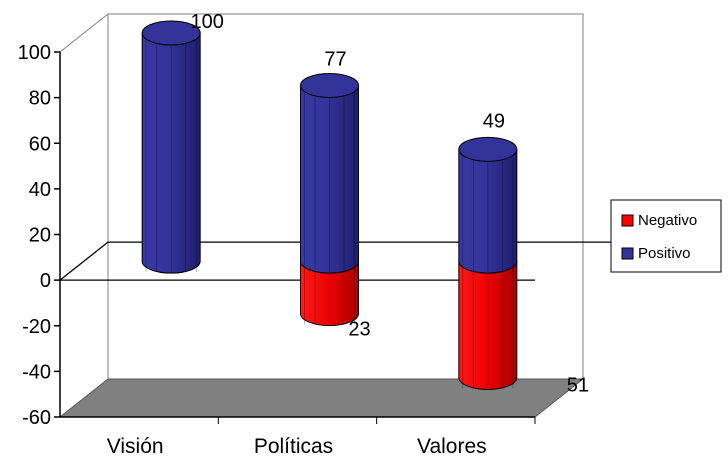 Image resolution: width=728 pixels, height=457 pixels. Describe the element at coordinates (667, 220) in the screenshot. I see `legend-label-negativo: Negativo` at that location.